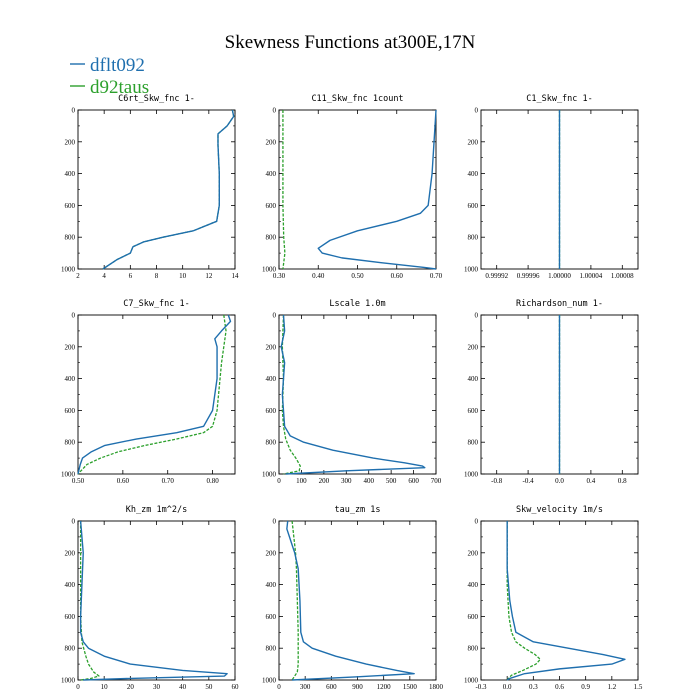 The height and width of the screenshot is (700, 700). What do you see at coordinates (436, 687) in the screenshot?
I see `x-tick-label: 1800` at bounding box center [436, 687].